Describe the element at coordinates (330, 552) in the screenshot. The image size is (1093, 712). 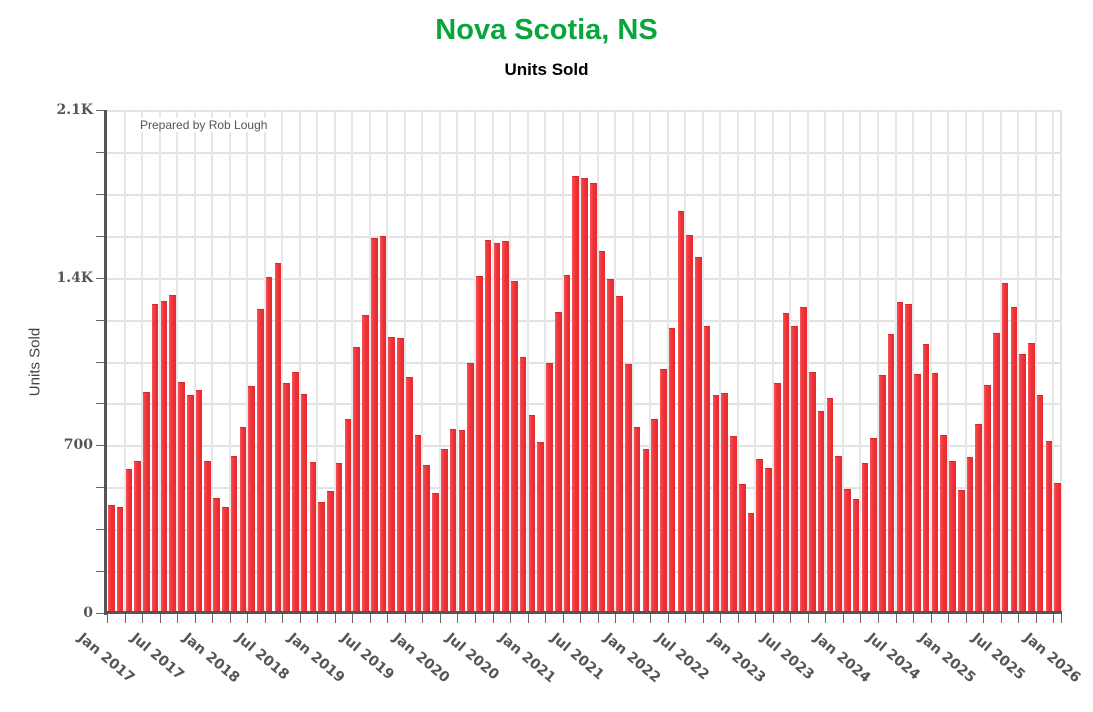
I see `bar-feb-2019` at that location.